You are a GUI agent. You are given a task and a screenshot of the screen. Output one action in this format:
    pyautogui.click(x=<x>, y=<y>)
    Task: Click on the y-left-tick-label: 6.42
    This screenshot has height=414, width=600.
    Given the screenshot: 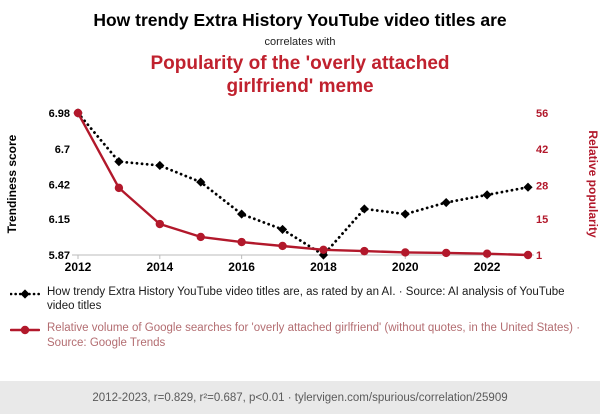 What is the action you would take?
    pyautogui.click(x=59, y=185)
    